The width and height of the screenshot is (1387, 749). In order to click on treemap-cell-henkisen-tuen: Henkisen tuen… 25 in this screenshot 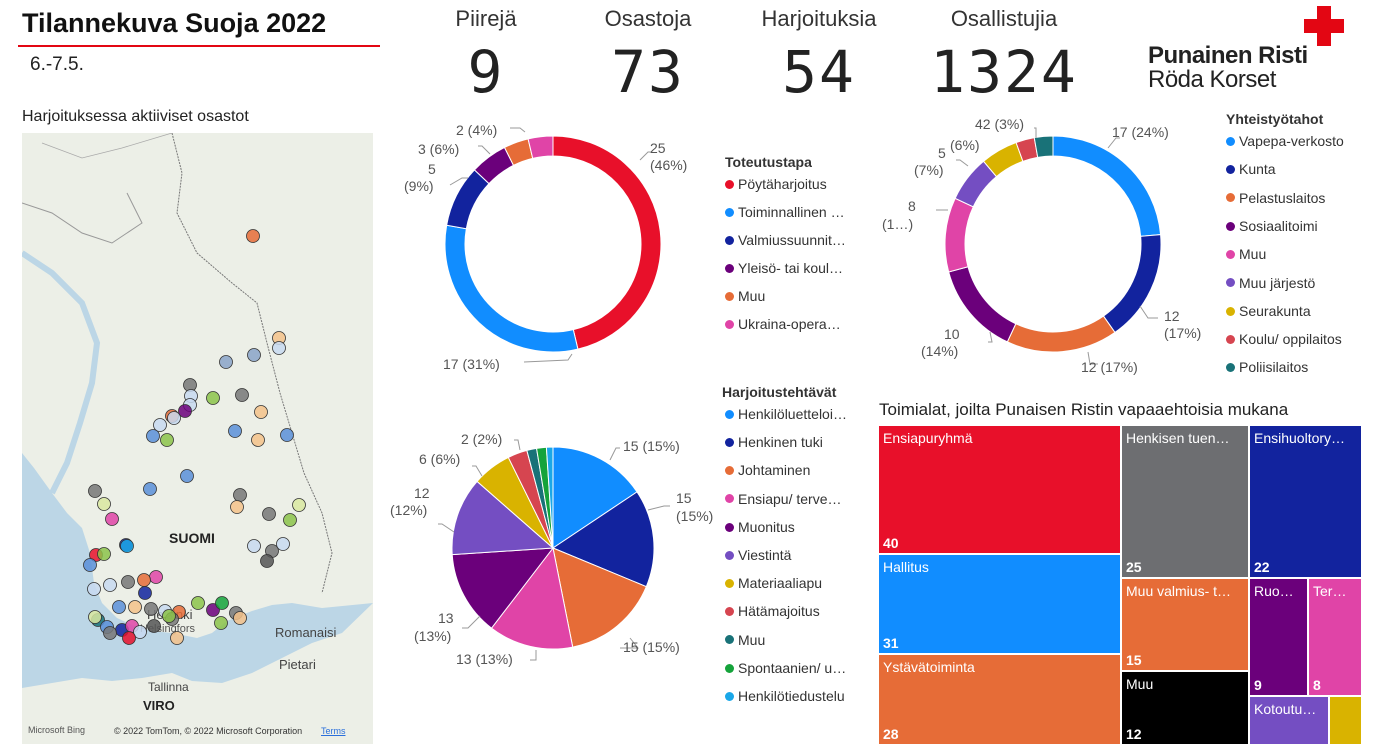, I will do `click(1185, 501)`.